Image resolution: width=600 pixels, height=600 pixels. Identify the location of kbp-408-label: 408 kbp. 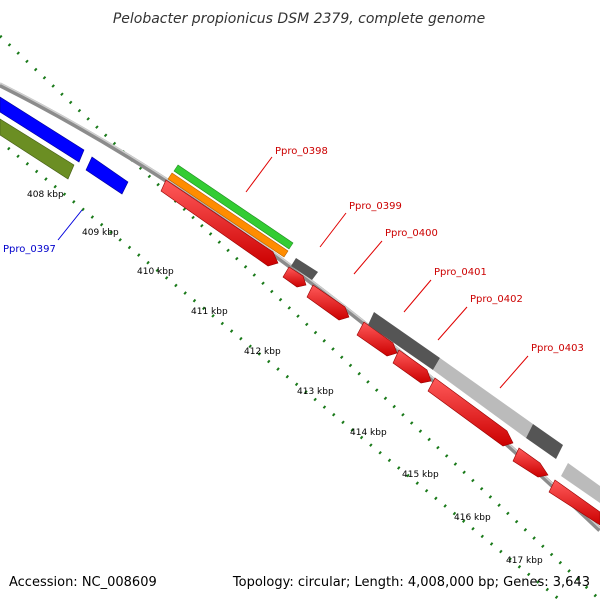
(45, 195).